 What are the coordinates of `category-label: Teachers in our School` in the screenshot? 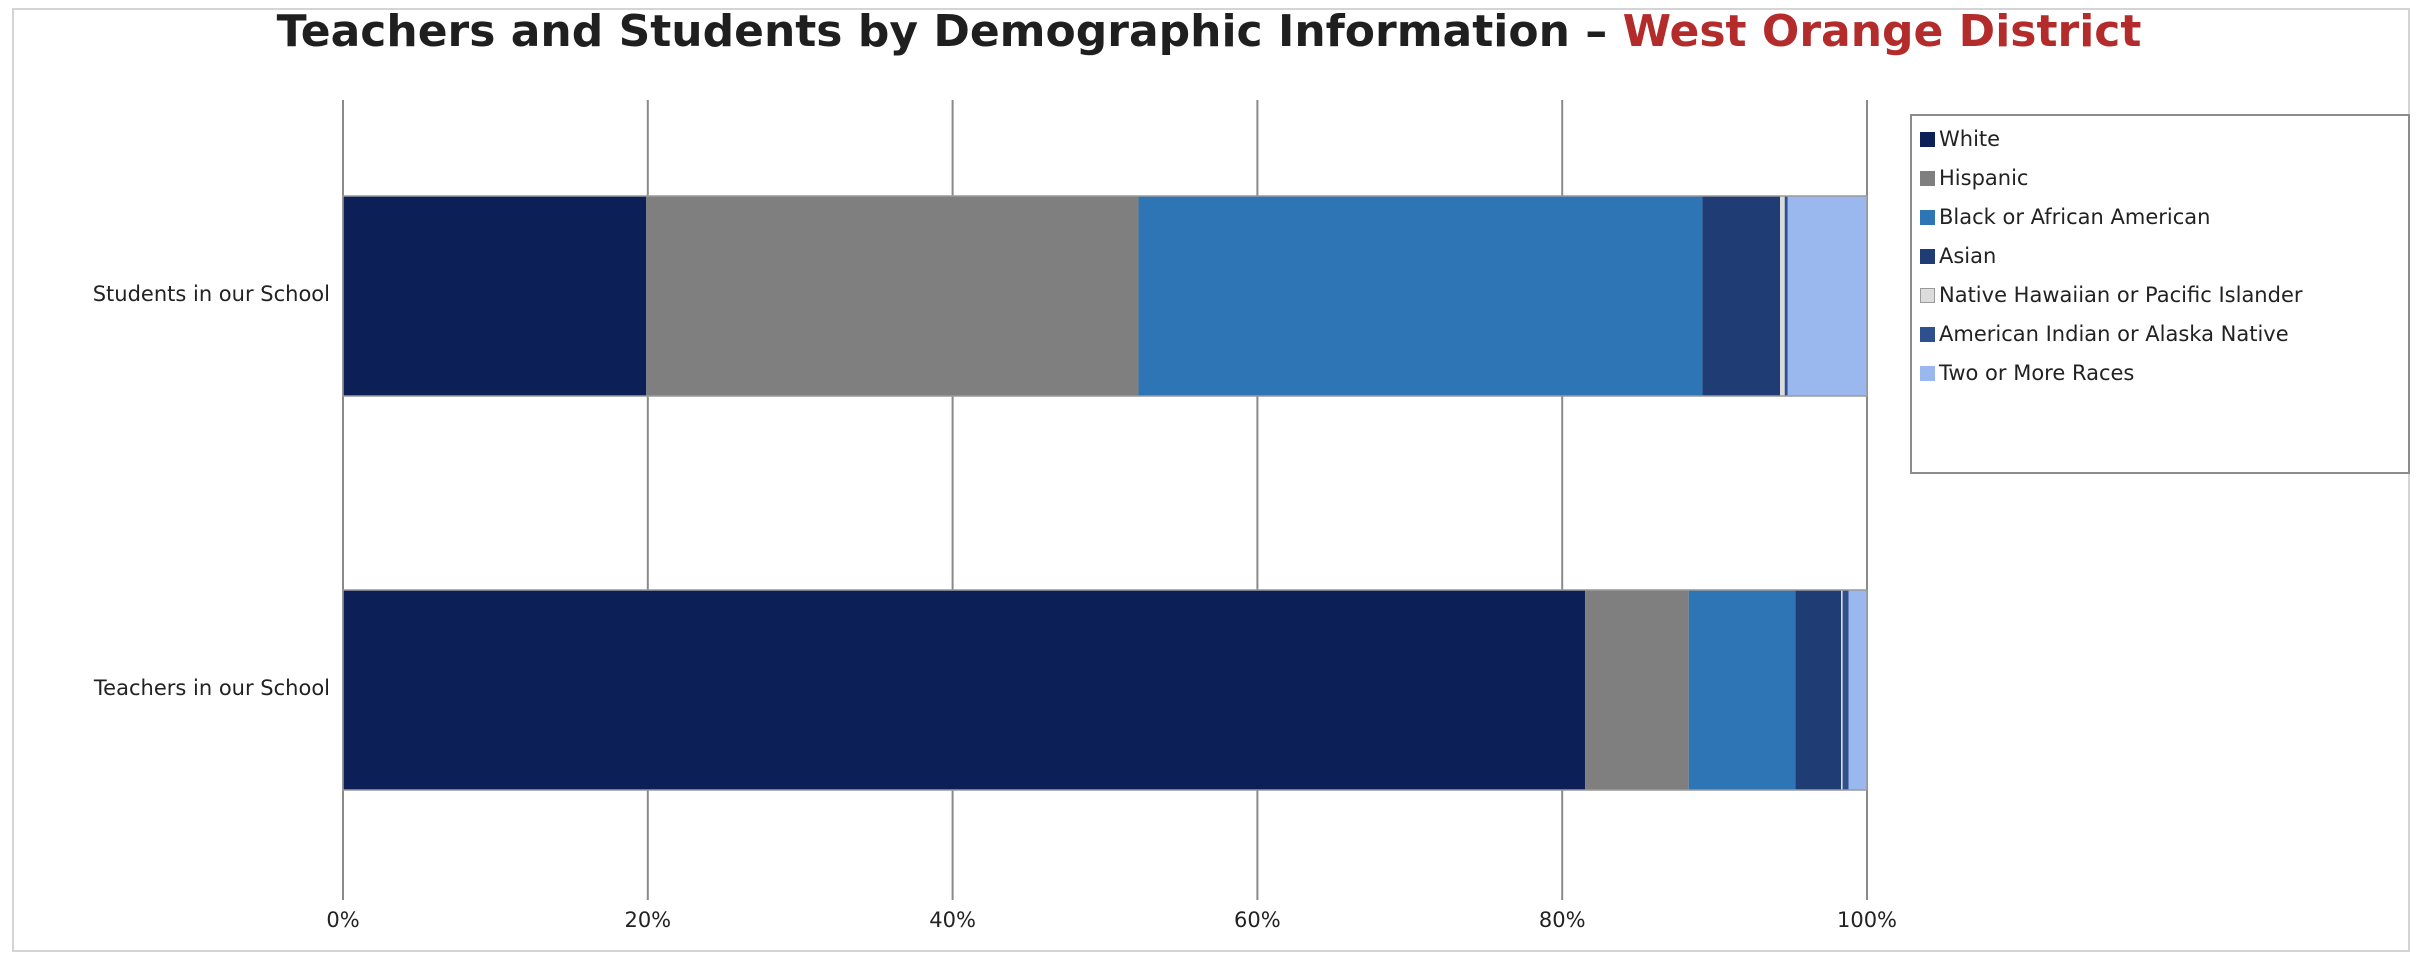 It's located at (211, 688).